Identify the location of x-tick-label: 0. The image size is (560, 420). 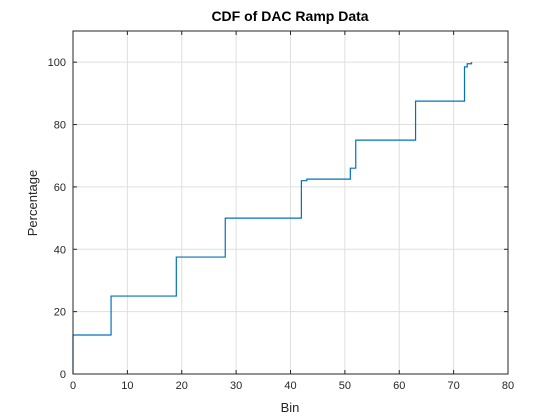
(73, 386).